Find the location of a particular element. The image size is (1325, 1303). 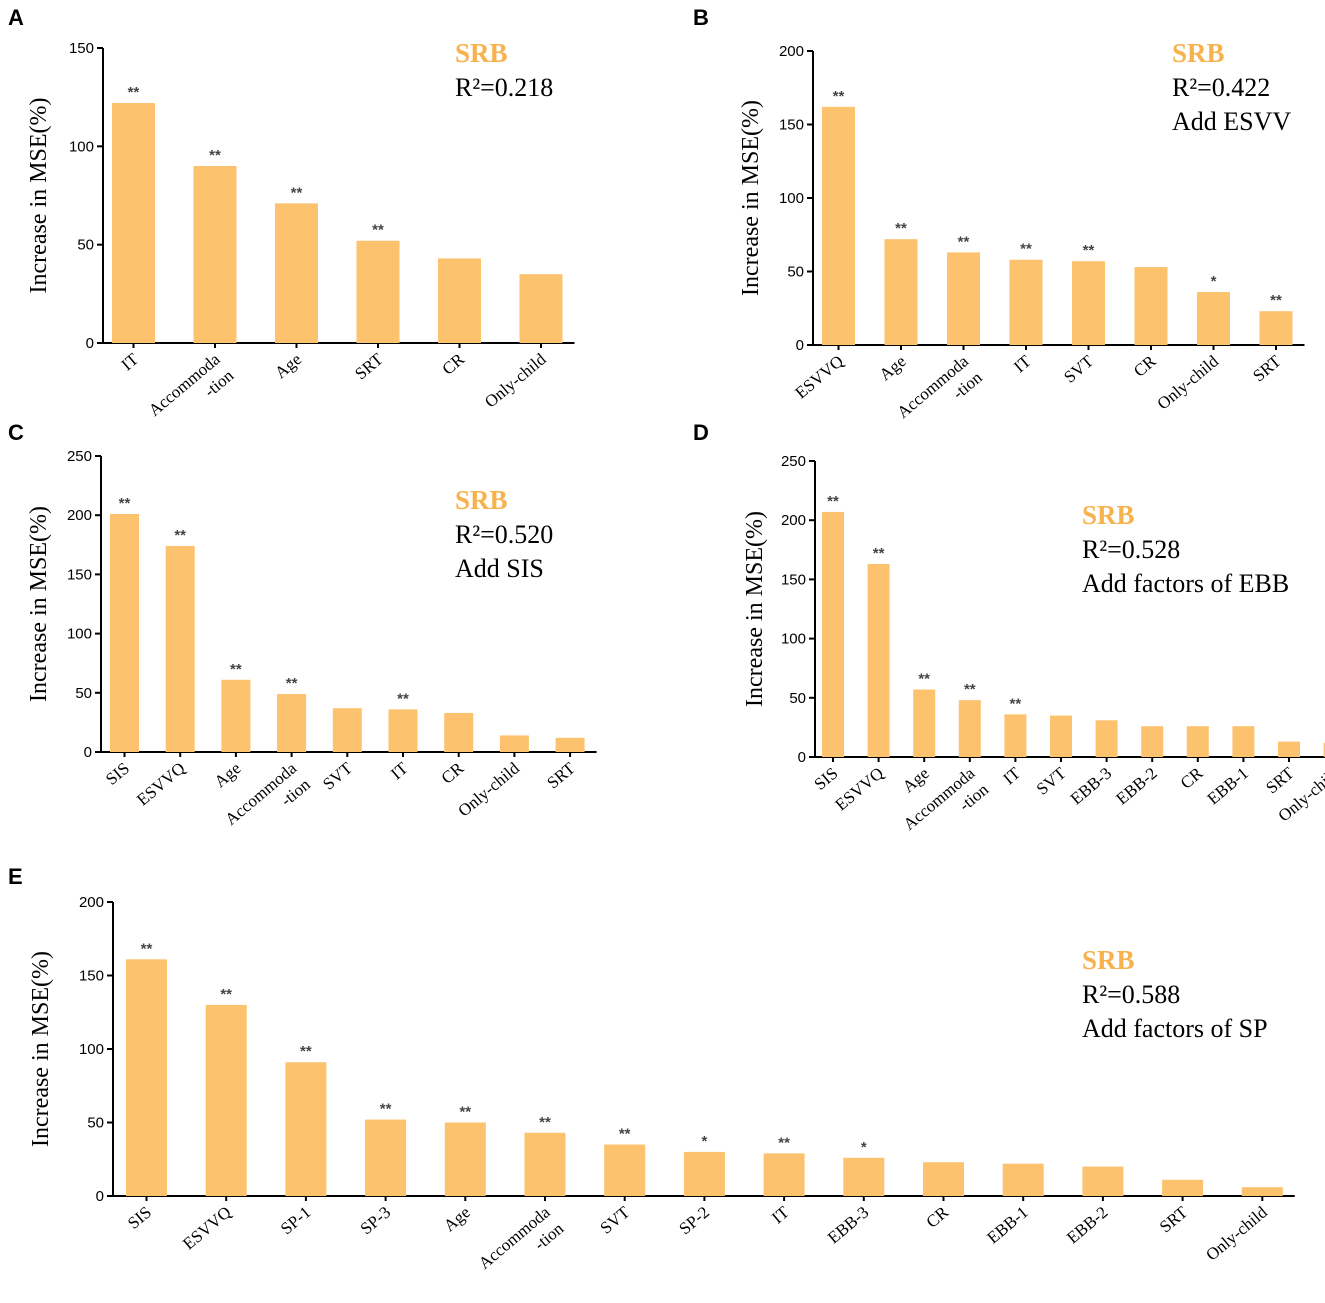

panel-b-category-label: CR is located at coordinates (1145, 366).